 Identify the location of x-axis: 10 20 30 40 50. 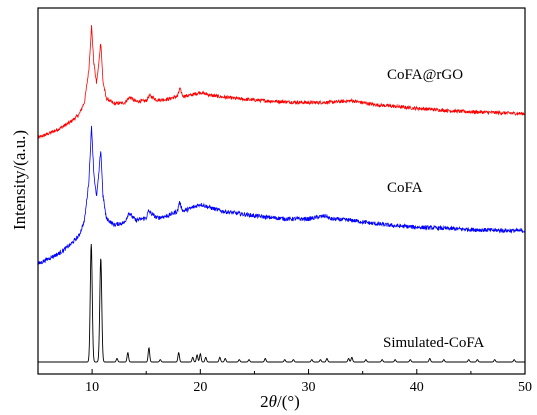
(308, 382).